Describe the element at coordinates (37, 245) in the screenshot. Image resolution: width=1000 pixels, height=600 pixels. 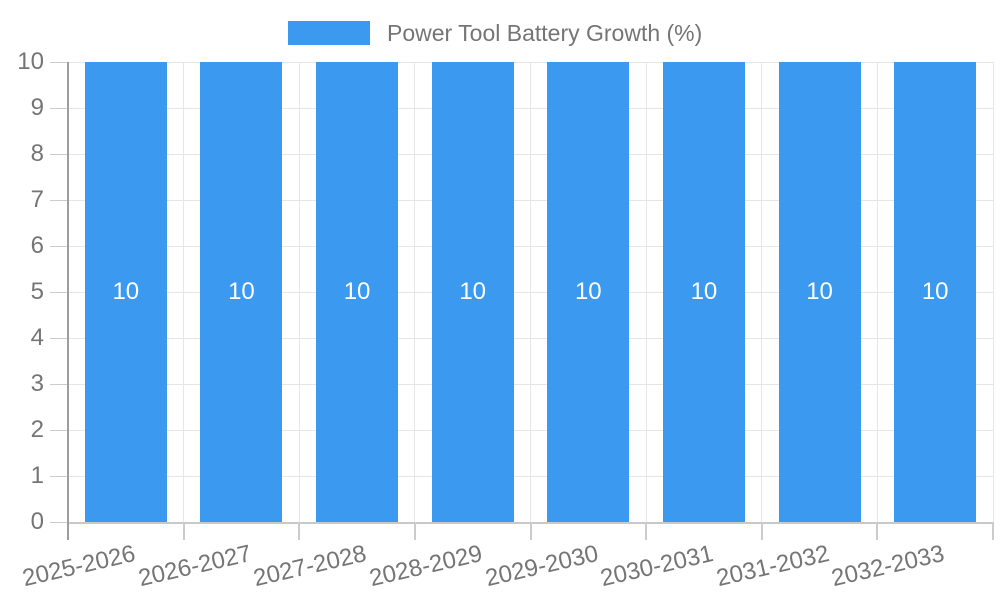
I see `y-axis-label: 6` at that location.